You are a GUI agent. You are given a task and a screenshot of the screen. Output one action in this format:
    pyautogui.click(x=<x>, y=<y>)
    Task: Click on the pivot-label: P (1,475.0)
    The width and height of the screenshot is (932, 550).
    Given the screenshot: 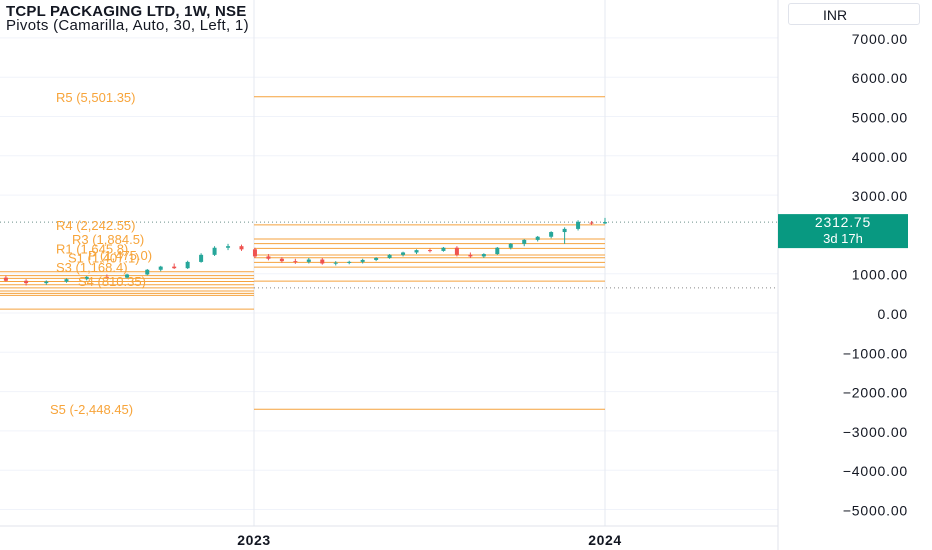 What is the action you would take?
    pyautogui.click(x=120, y=255)
    